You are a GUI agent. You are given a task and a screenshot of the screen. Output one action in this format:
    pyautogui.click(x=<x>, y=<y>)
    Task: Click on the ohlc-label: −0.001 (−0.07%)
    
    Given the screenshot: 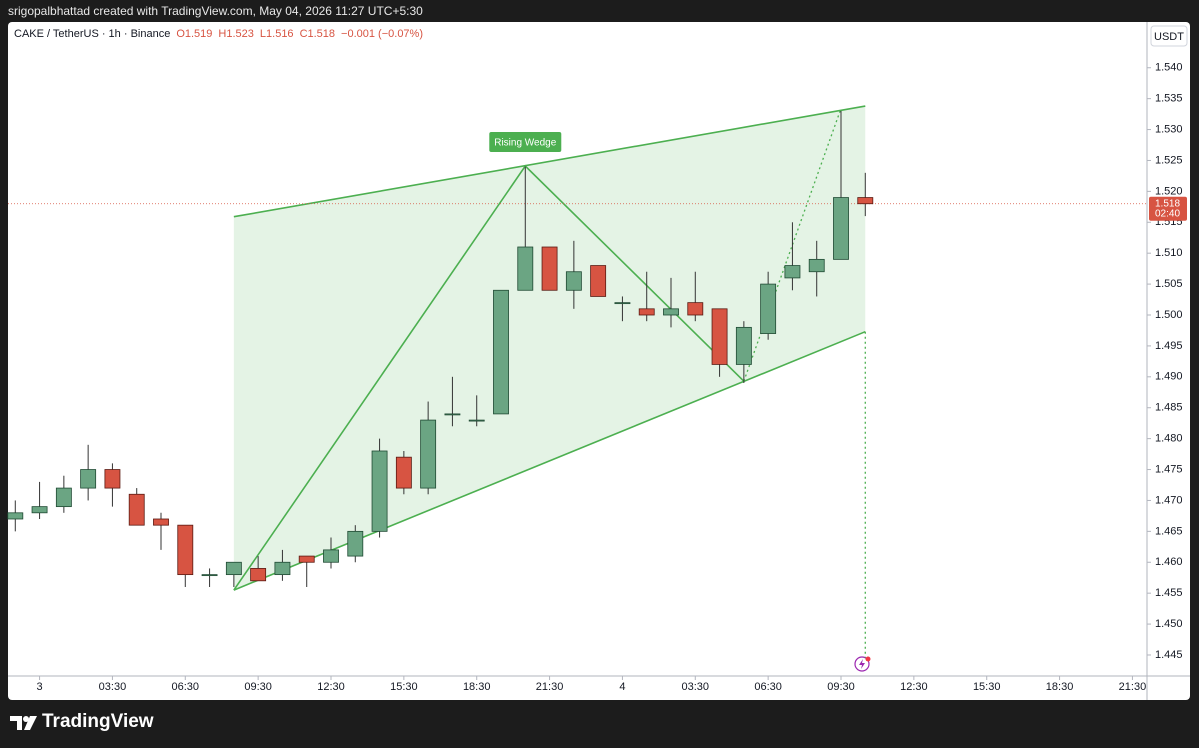 What is the action you would take?
    pyautogui.click(x=382, y=34)
    